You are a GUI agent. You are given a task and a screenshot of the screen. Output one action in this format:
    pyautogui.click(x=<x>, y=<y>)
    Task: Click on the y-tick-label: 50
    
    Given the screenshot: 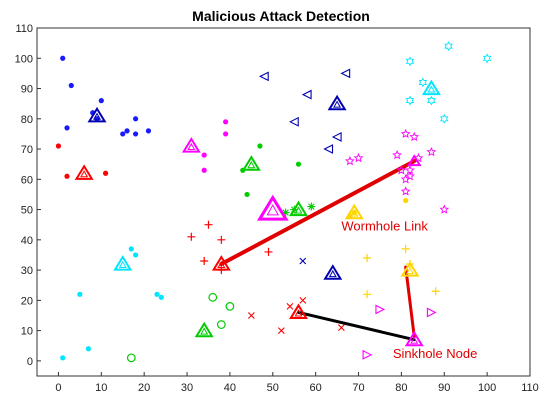 What is the action you would take?
    pyautogui.click(x=27, y=211)
    